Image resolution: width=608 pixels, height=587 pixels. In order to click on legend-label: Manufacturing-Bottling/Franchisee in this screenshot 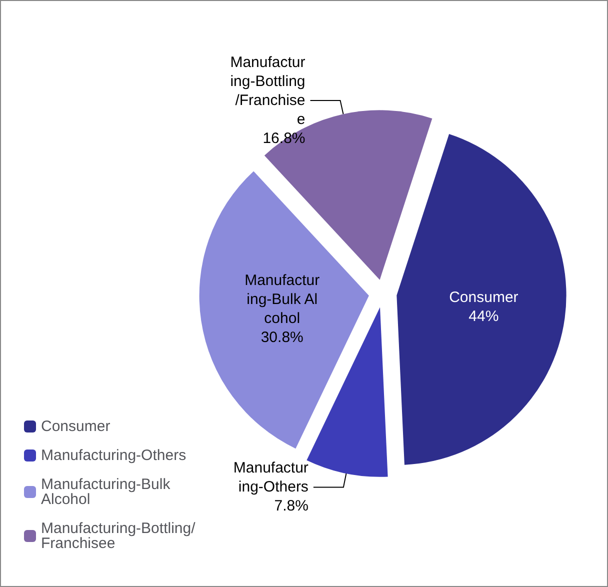, I will do `click(118, 536)`.